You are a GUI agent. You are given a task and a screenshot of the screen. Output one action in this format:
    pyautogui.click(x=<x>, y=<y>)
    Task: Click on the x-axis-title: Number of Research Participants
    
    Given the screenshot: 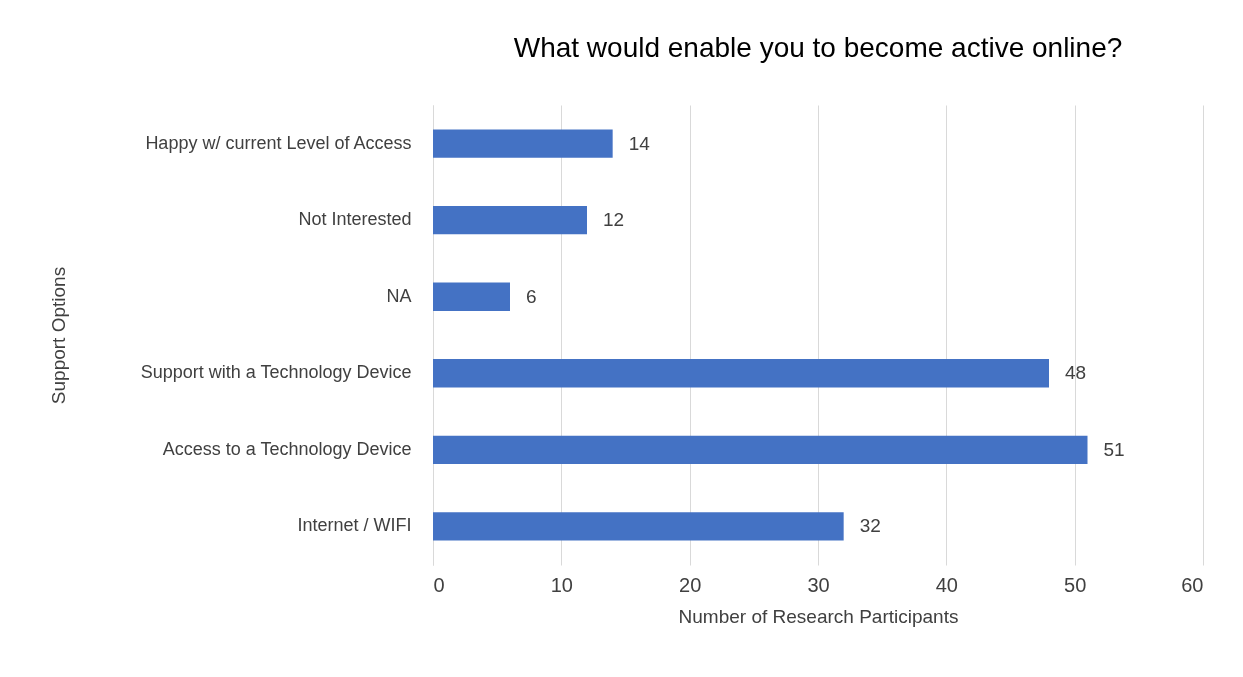 What is the action you would take?
    pyautogui.click(x=818, y=616)
    